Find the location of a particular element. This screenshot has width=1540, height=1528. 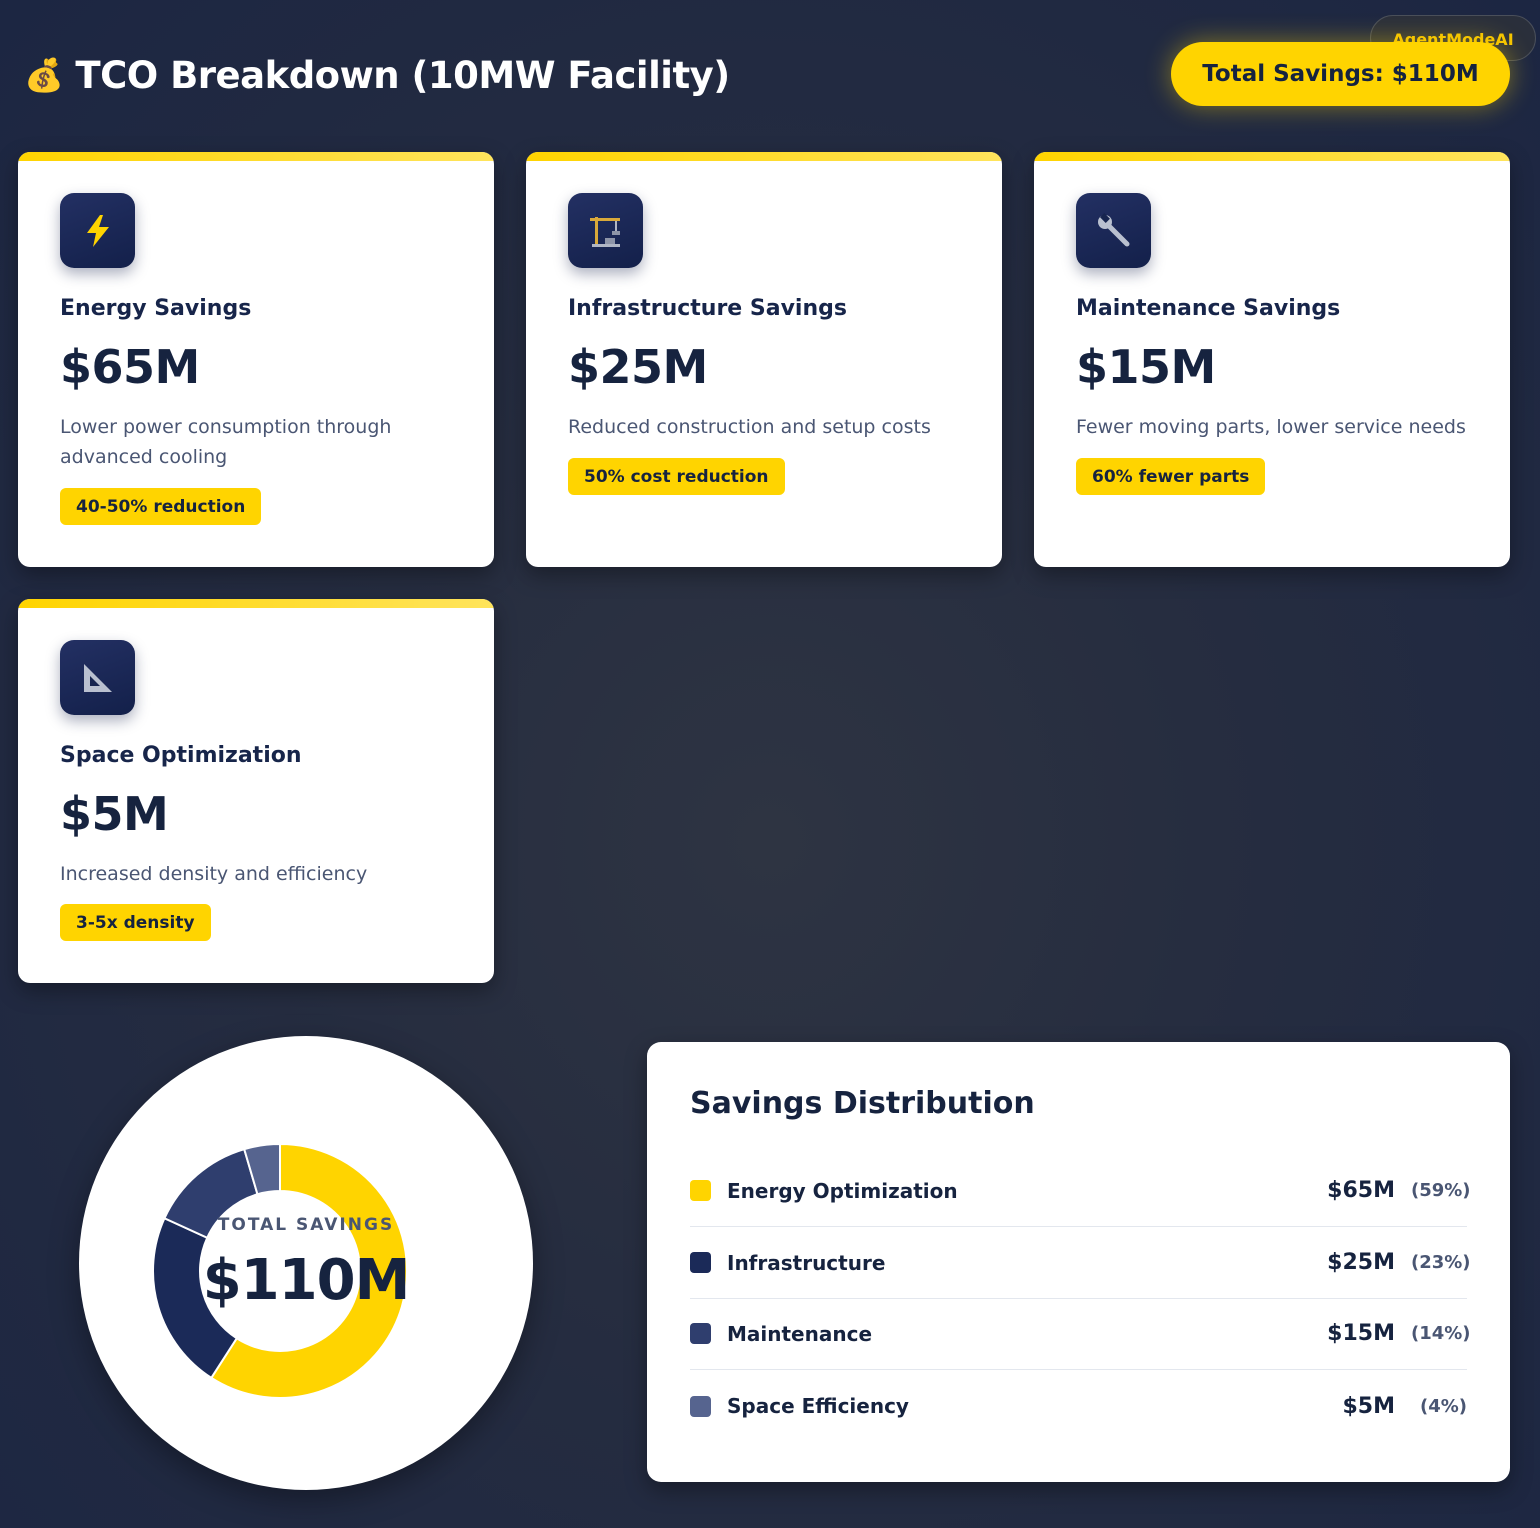

distribution-name: Space Efficiency is located at coordinates (818, 1406).